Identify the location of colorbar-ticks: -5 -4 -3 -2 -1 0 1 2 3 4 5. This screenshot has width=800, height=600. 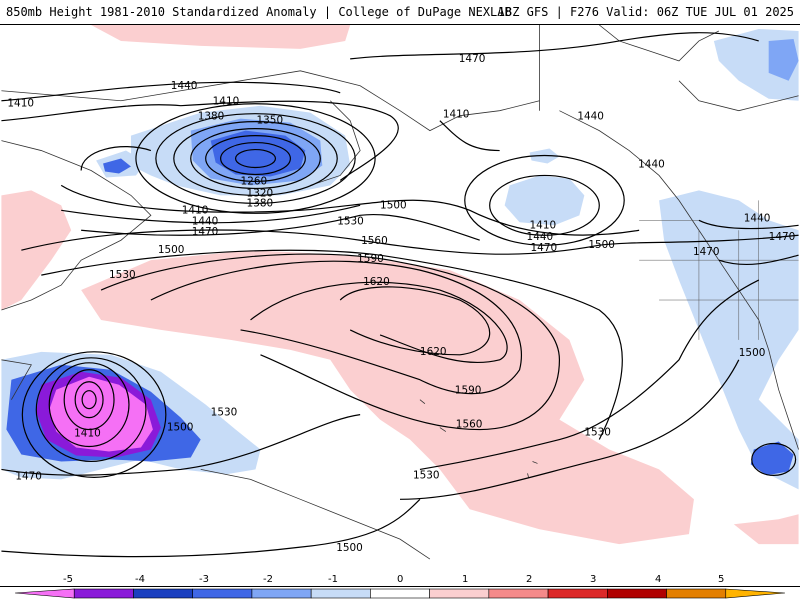
(400, 581).